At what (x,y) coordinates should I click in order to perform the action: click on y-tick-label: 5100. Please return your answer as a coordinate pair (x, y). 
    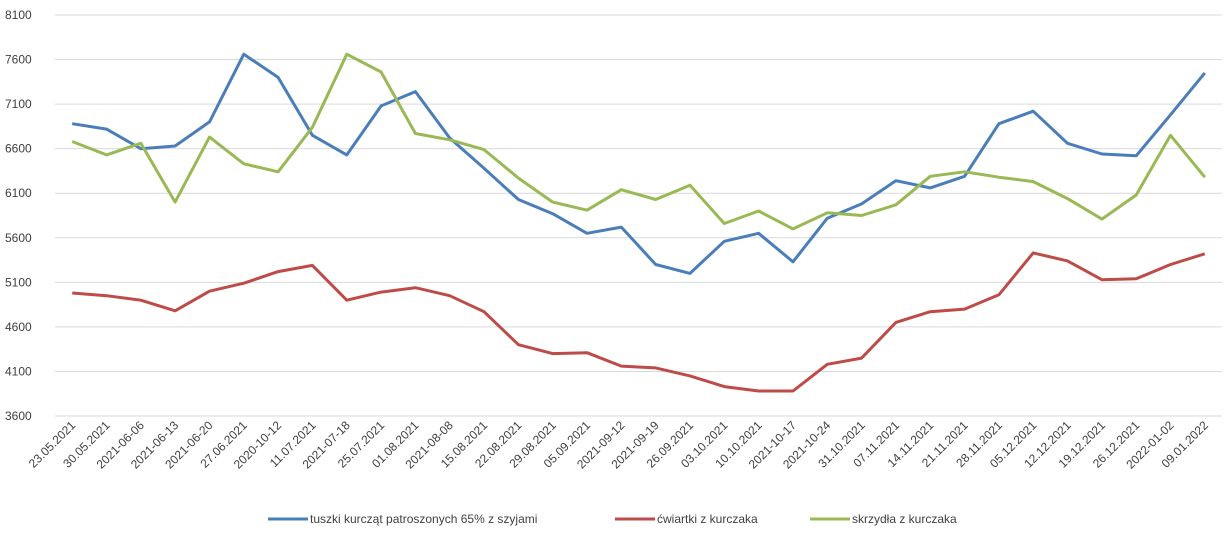
    Looking at the image, I should click on (18, 282).